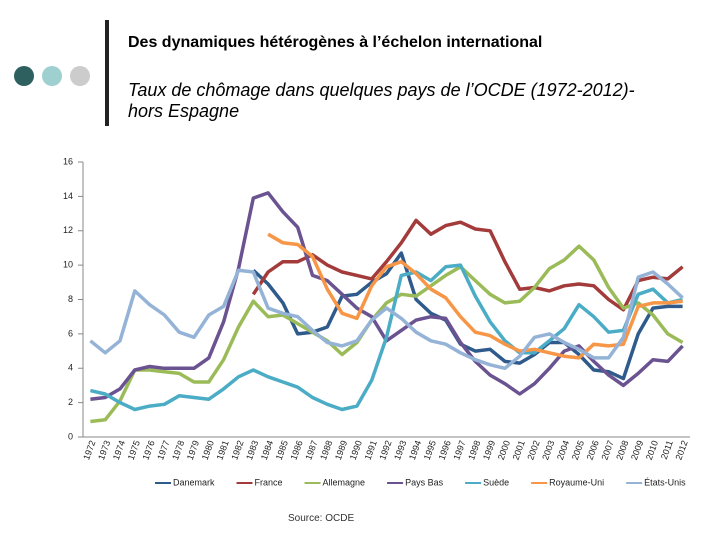 This screenshot has width=720, height=540. I want to click on legend-label: France, so click(269, 482).